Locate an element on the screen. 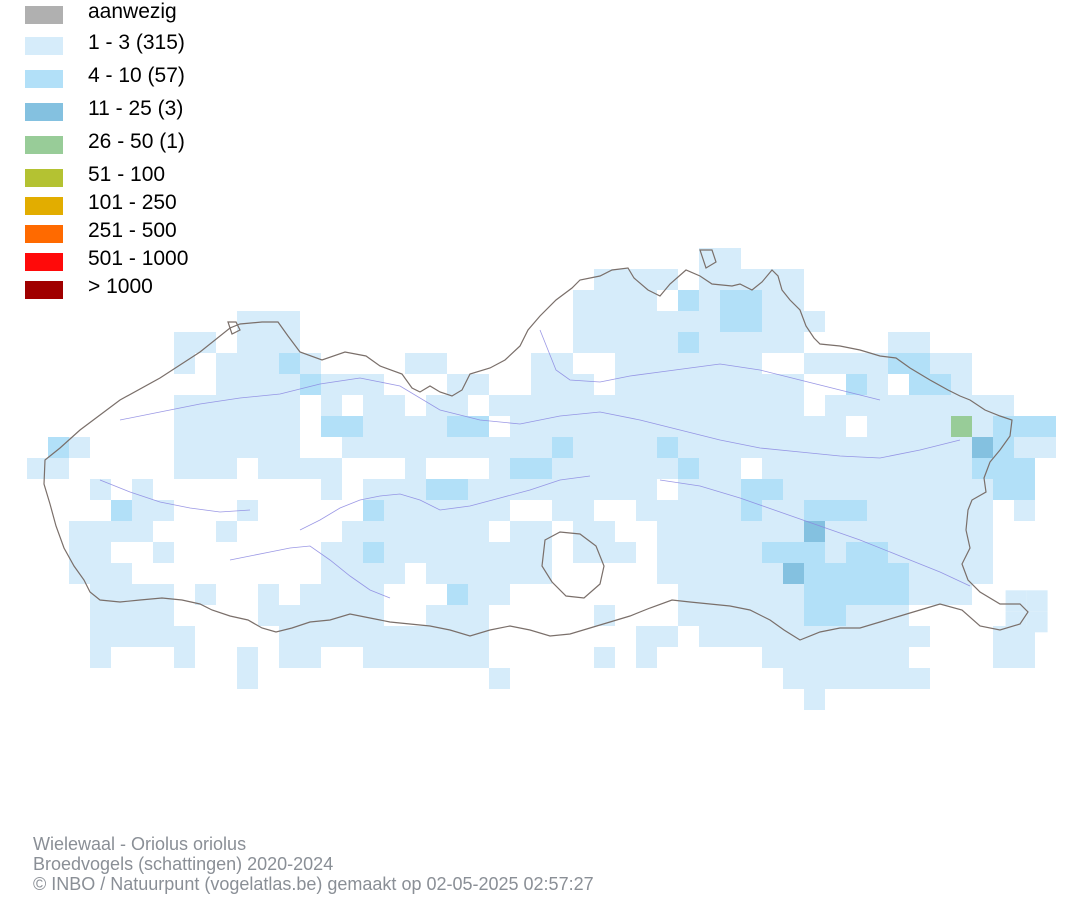 The width and height of the screenshot is (1074, 900). legend-label: 251 - 500 is located at coordinates (132, 230).